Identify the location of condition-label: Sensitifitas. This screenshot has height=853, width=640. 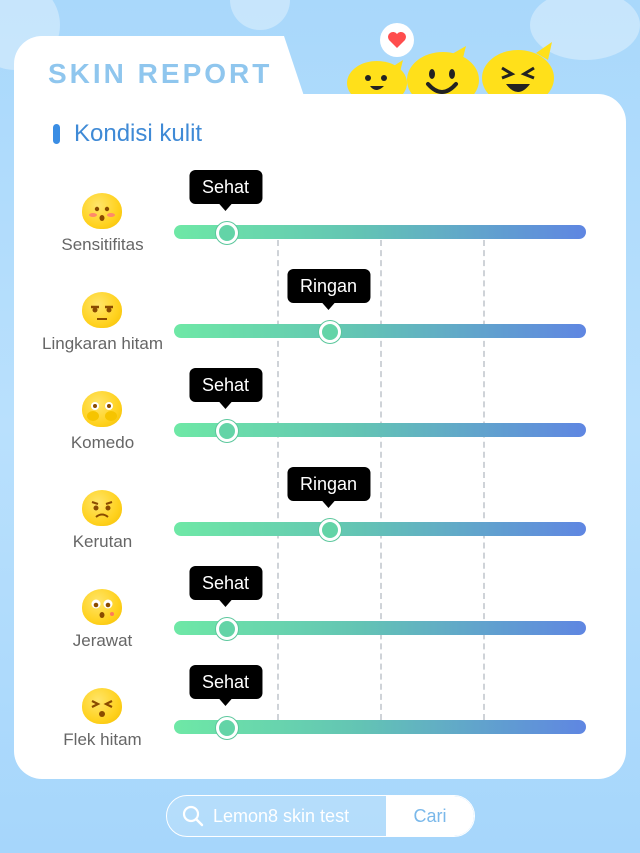
(102, 244).